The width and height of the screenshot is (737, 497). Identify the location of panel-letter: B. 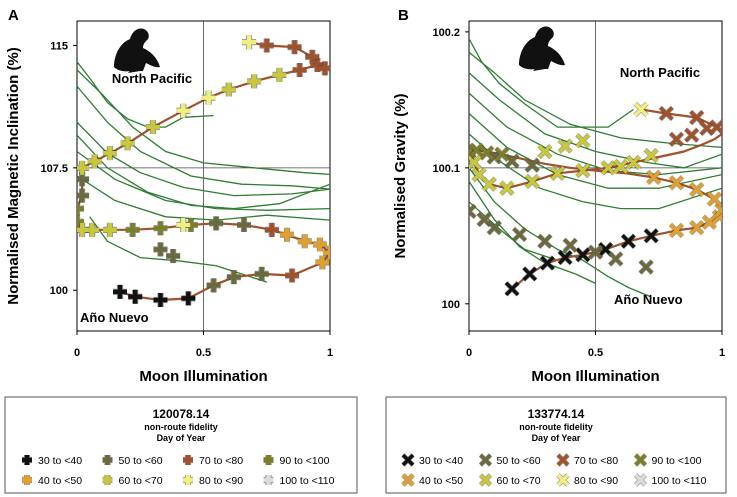
(403, 15).